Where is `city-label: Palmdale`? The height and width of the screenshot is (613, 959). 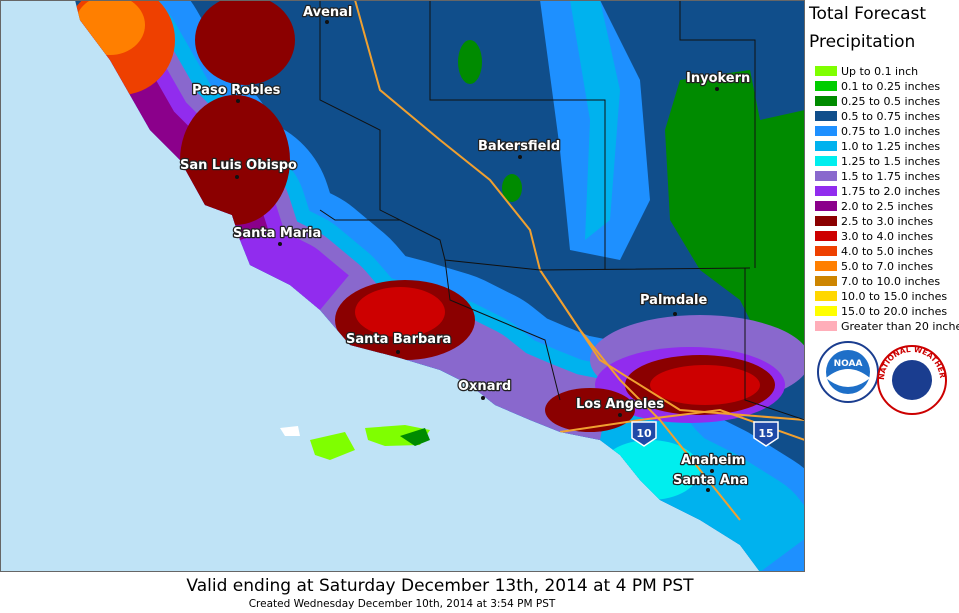
city-label: Palmdale is located at coordinates (673, 300).